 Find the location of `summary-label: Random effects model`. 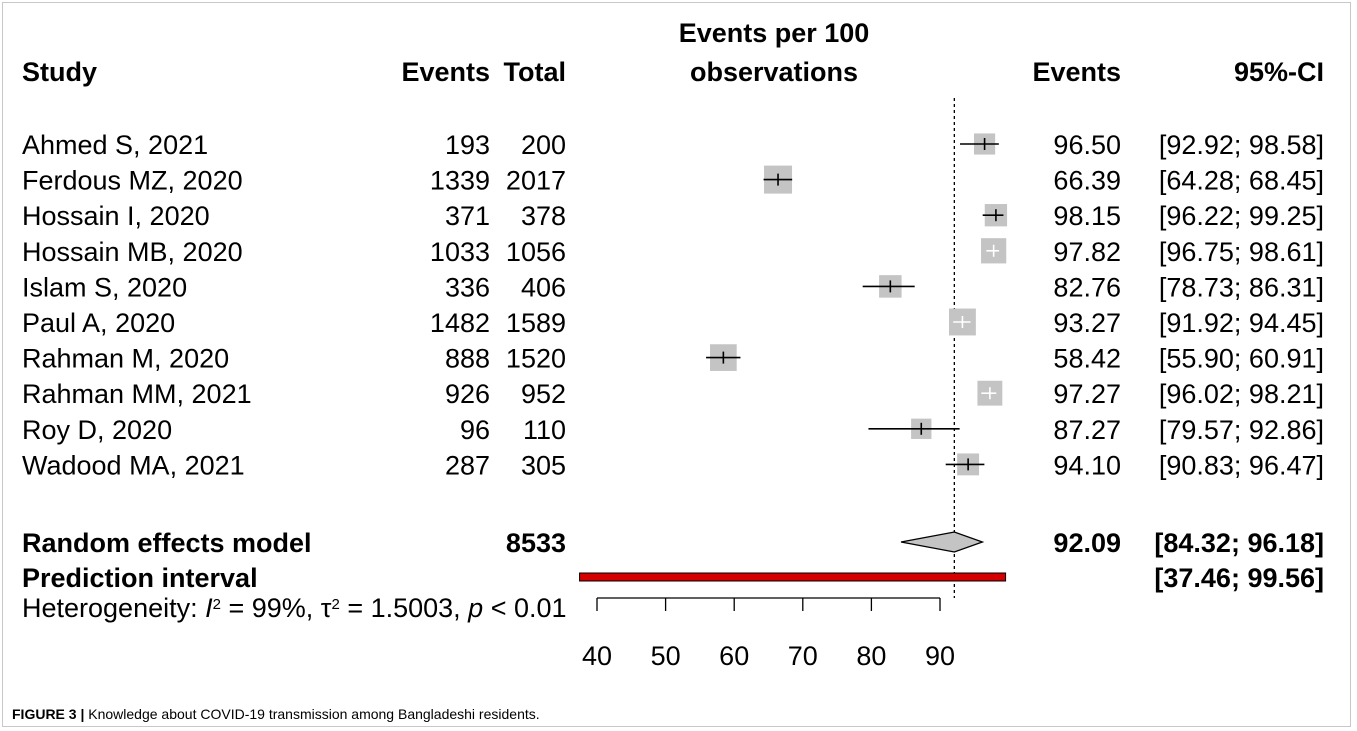

summary-label: Random effects model is located at coordinates (167, 543).